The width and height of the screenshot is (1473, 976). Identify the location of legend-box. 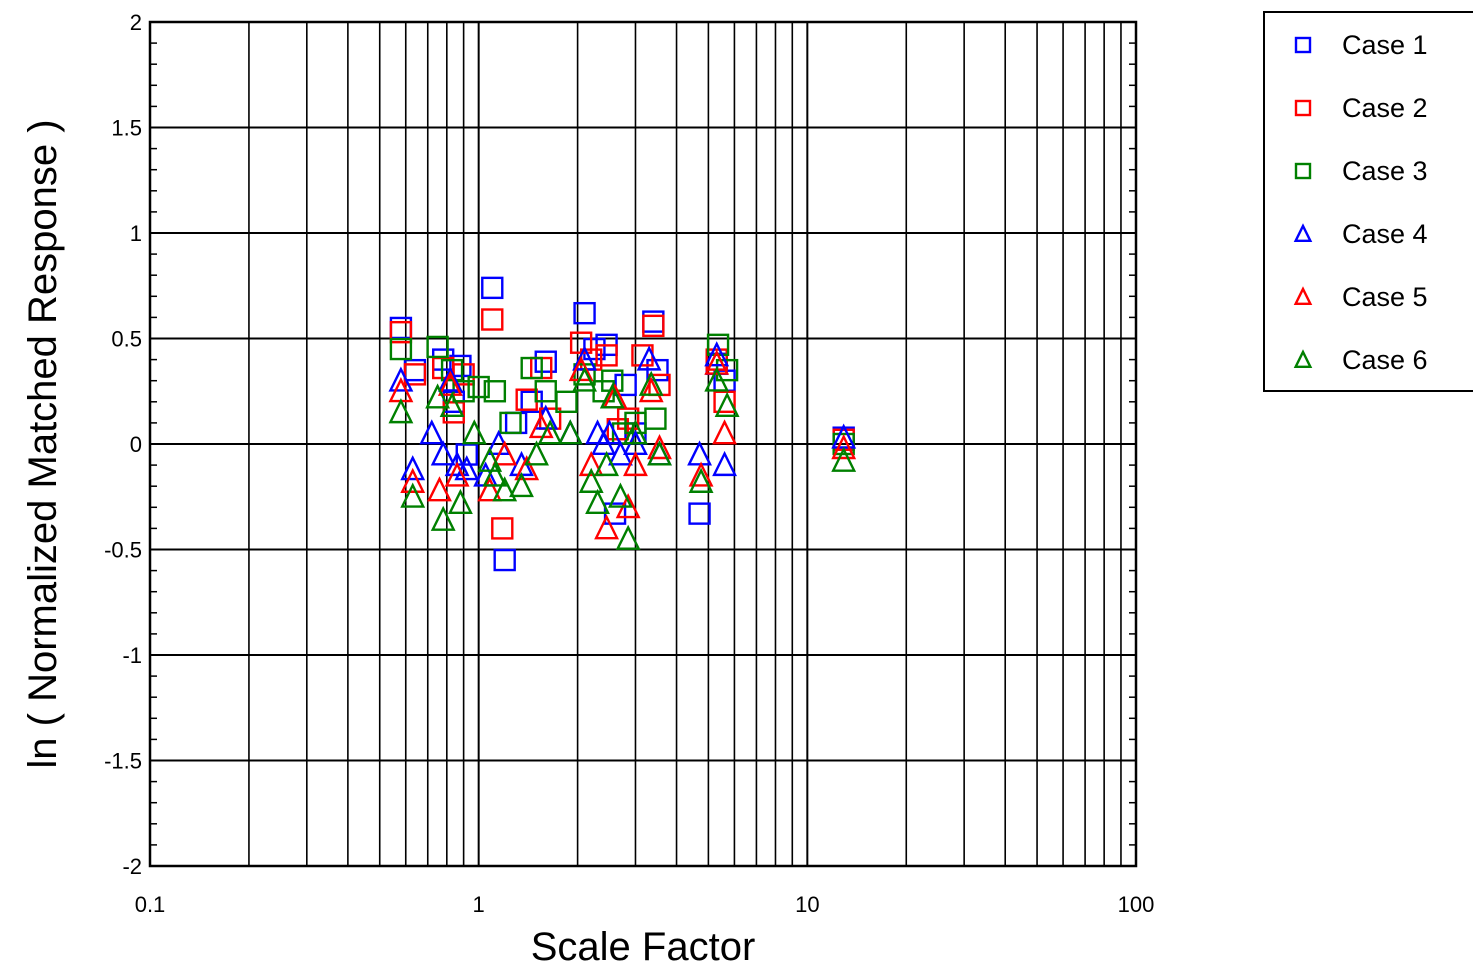
(1368, 201).